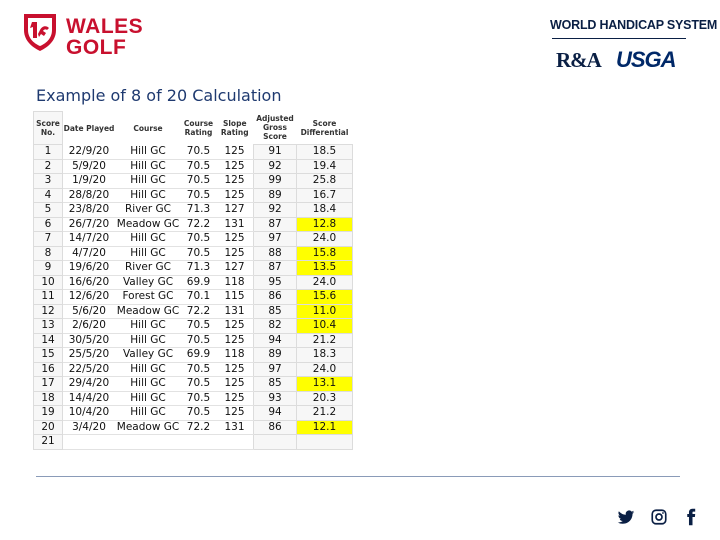 This screenshot has width=720, height=540. What do you see at coordinates (48, 181) in the screenshot?
I see `score-no-cell: 3` at bounding box center [48, 181].